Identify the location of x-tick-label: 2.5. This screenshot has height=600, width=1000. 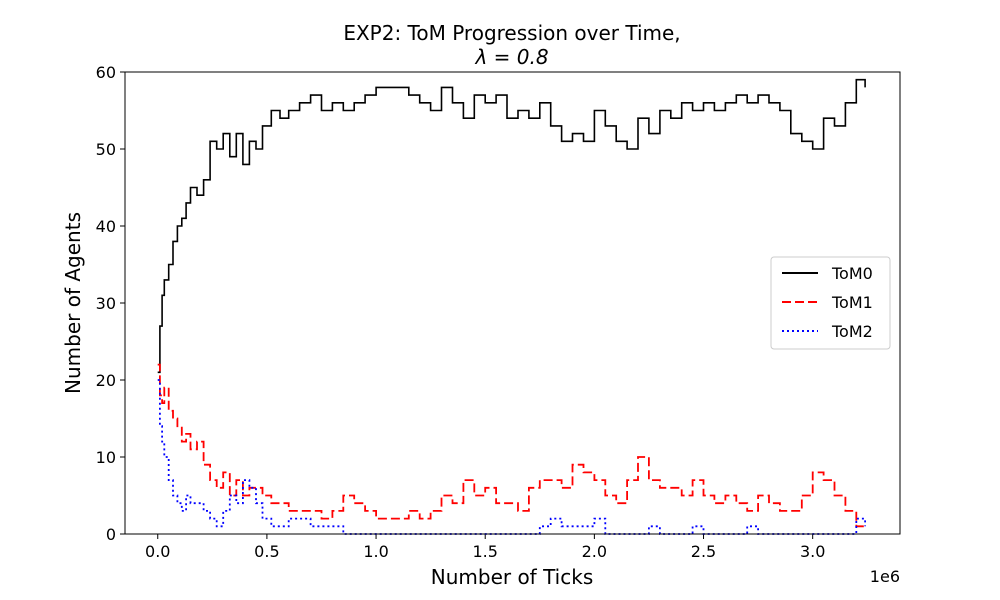
(703, 551).